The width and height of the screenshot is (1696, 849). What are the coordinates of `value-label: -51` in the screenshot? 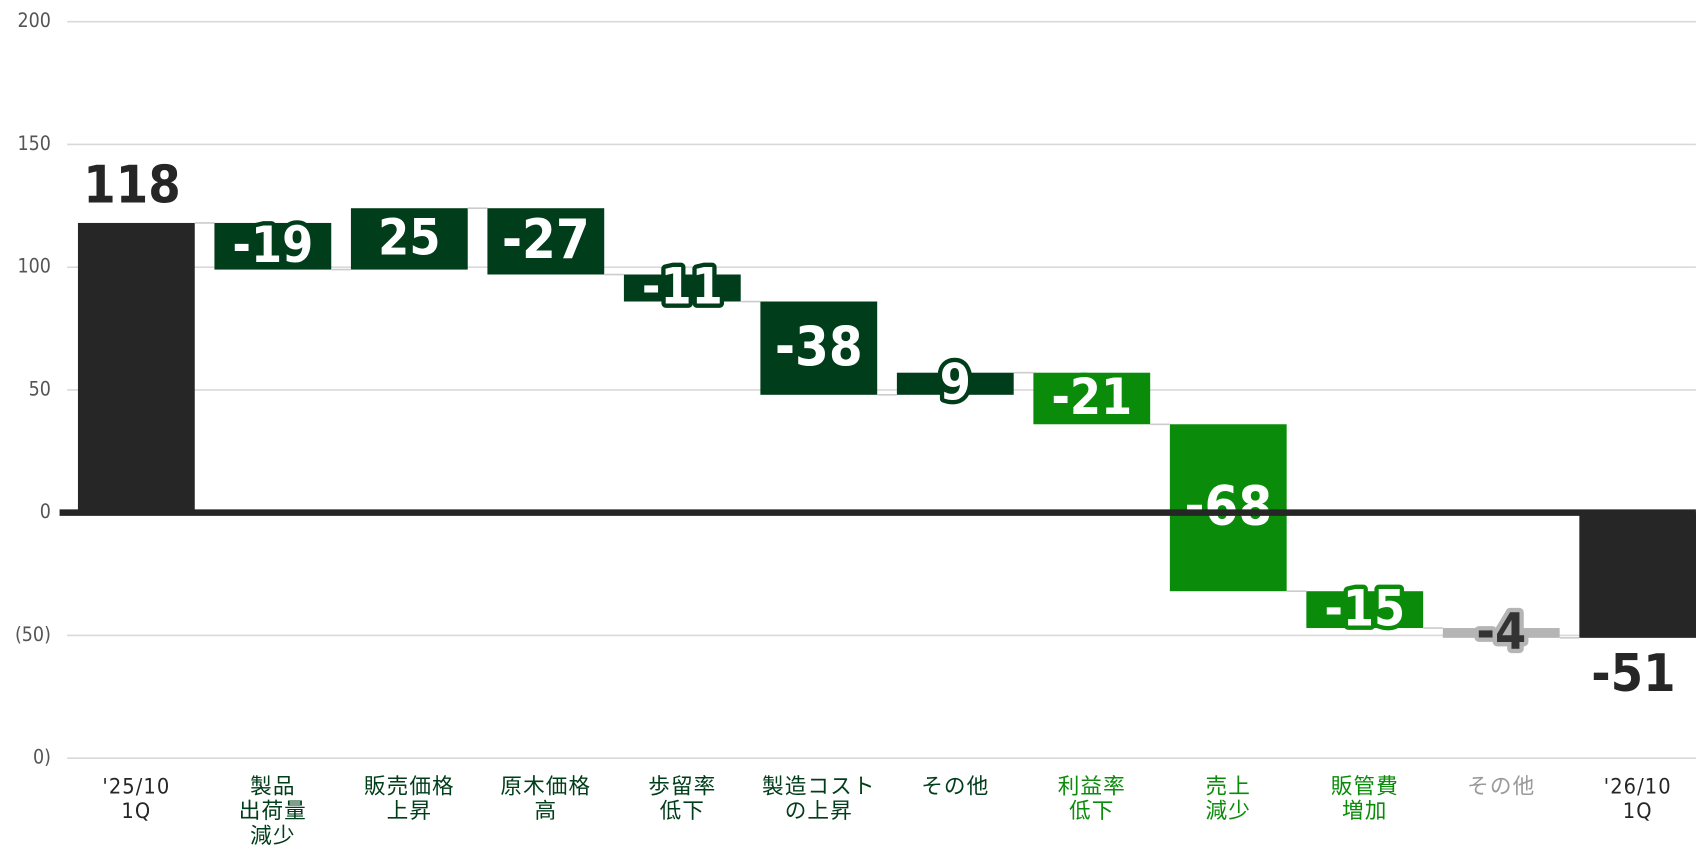 It's located at (1633, 674).